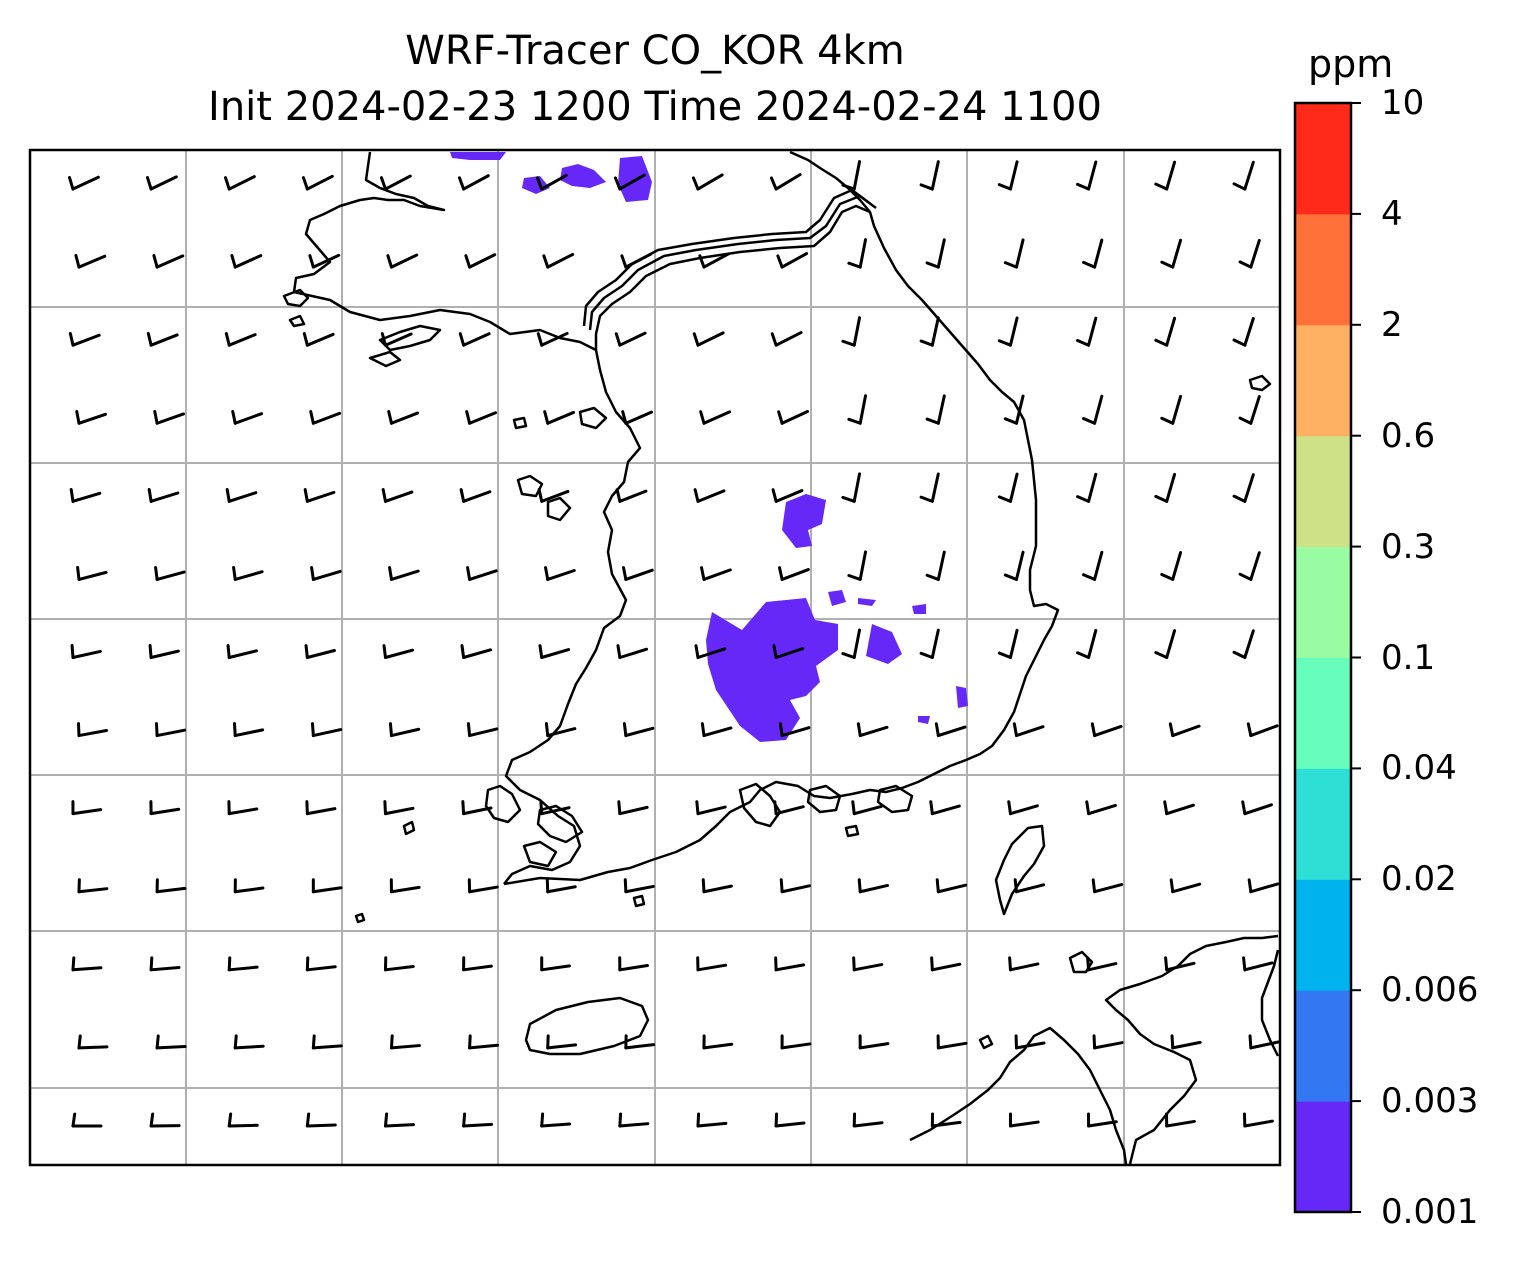 This screenshot has width=1528, height=1267. Describe the element at coordinates (772, 670) in the screenshot. I see `tracer-patch-central` at that location.